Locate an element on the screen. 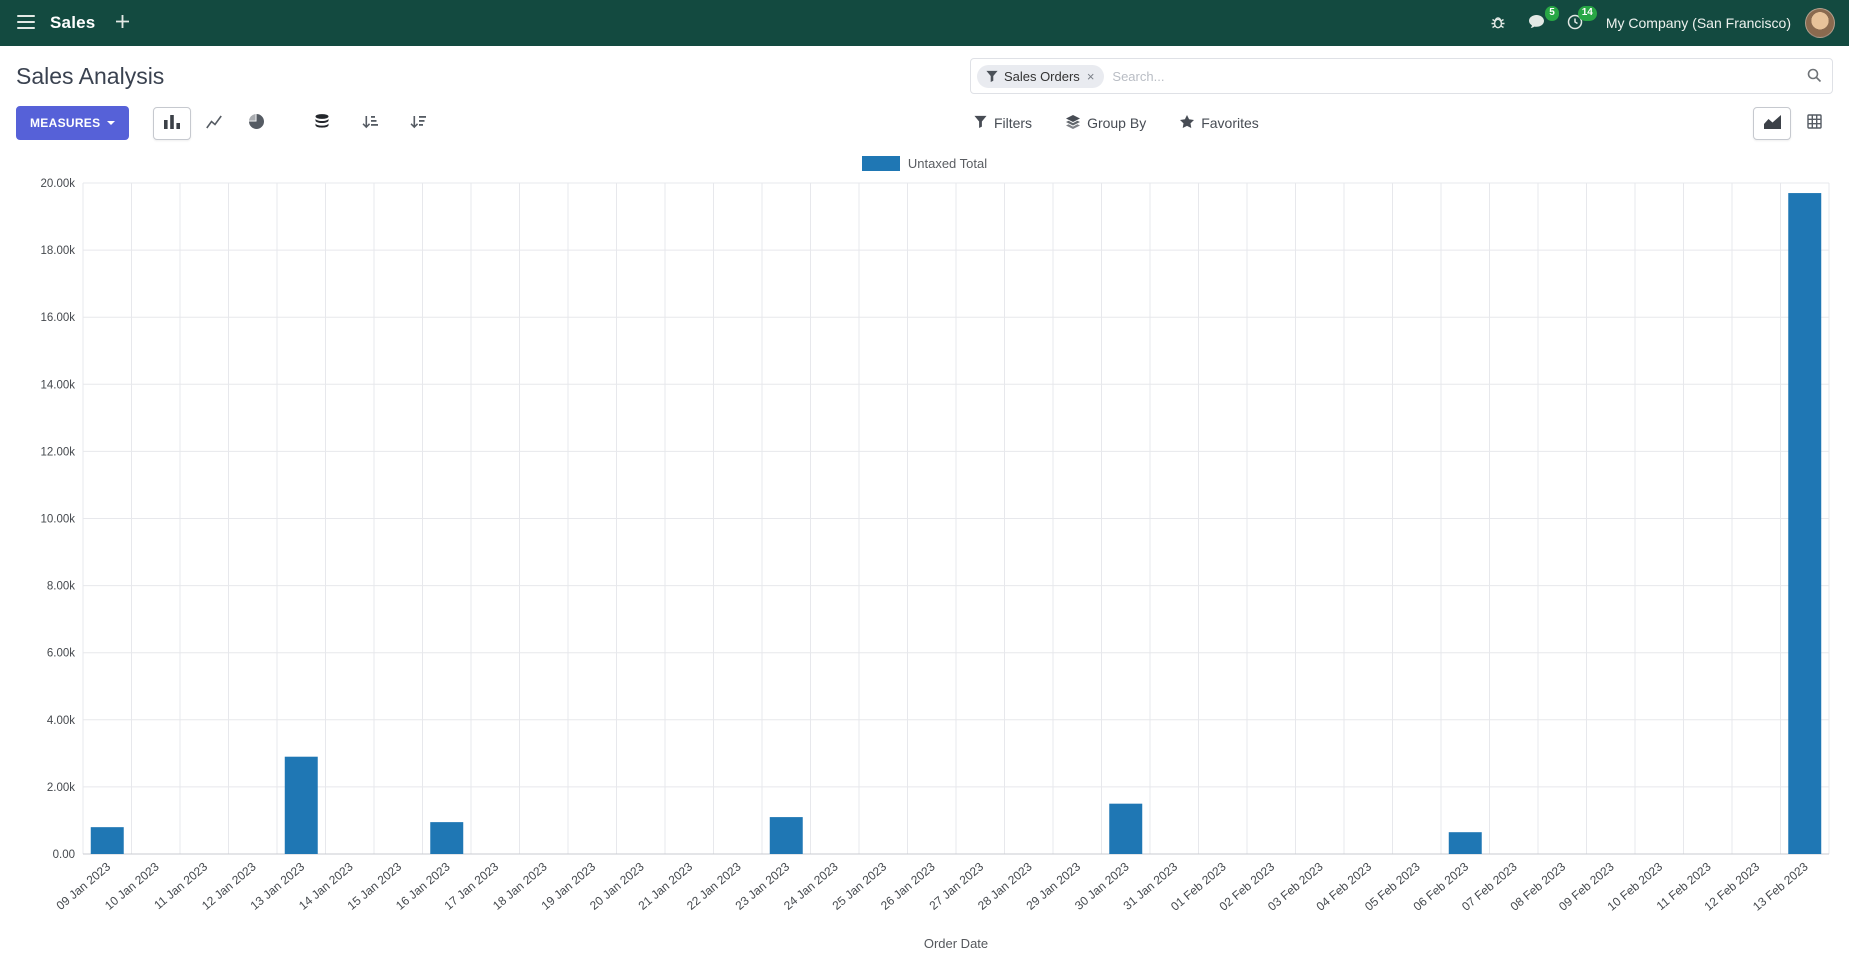 This screenshot has width=1849, height=958. page-title: Sales Analysis is located at coordinates (90, 75).